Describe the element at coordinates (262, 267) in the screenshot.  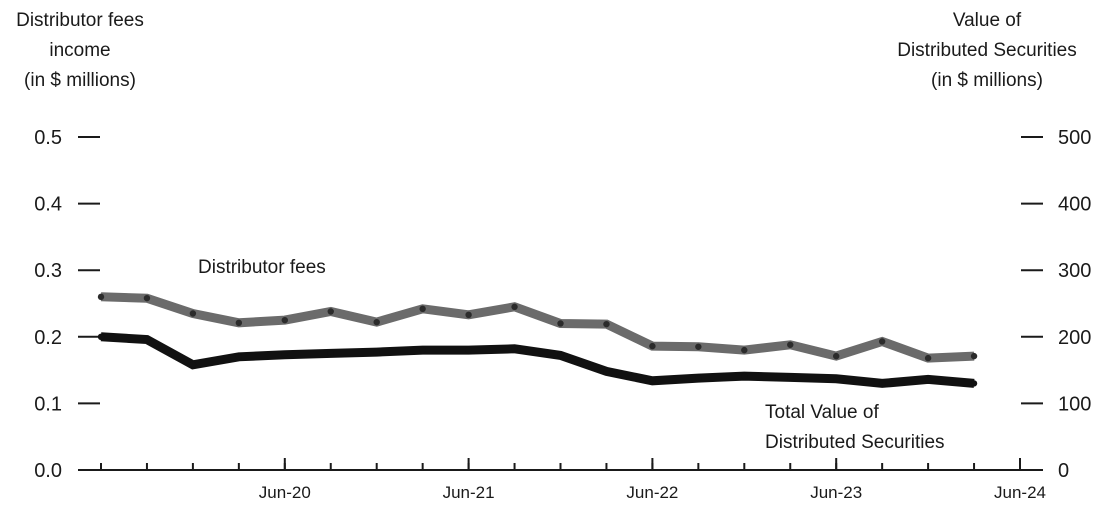
I see `distributor-fees-annotation: Distributor fees` at that location.